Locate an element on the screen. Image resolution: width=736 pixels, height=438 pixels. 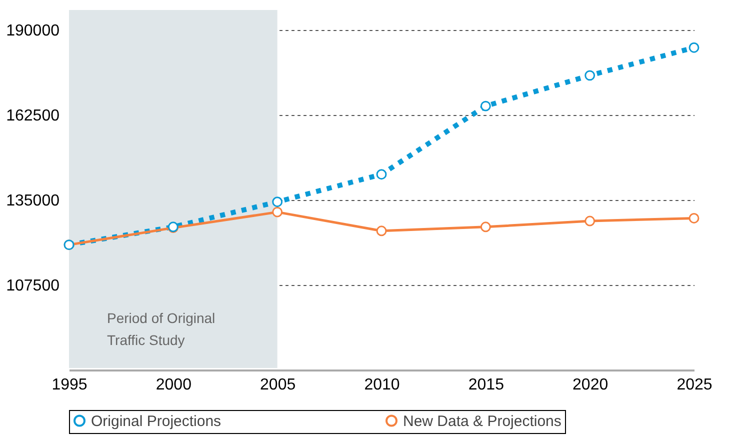
x-tick-label: 2025 is located at coordinates (694, 385).